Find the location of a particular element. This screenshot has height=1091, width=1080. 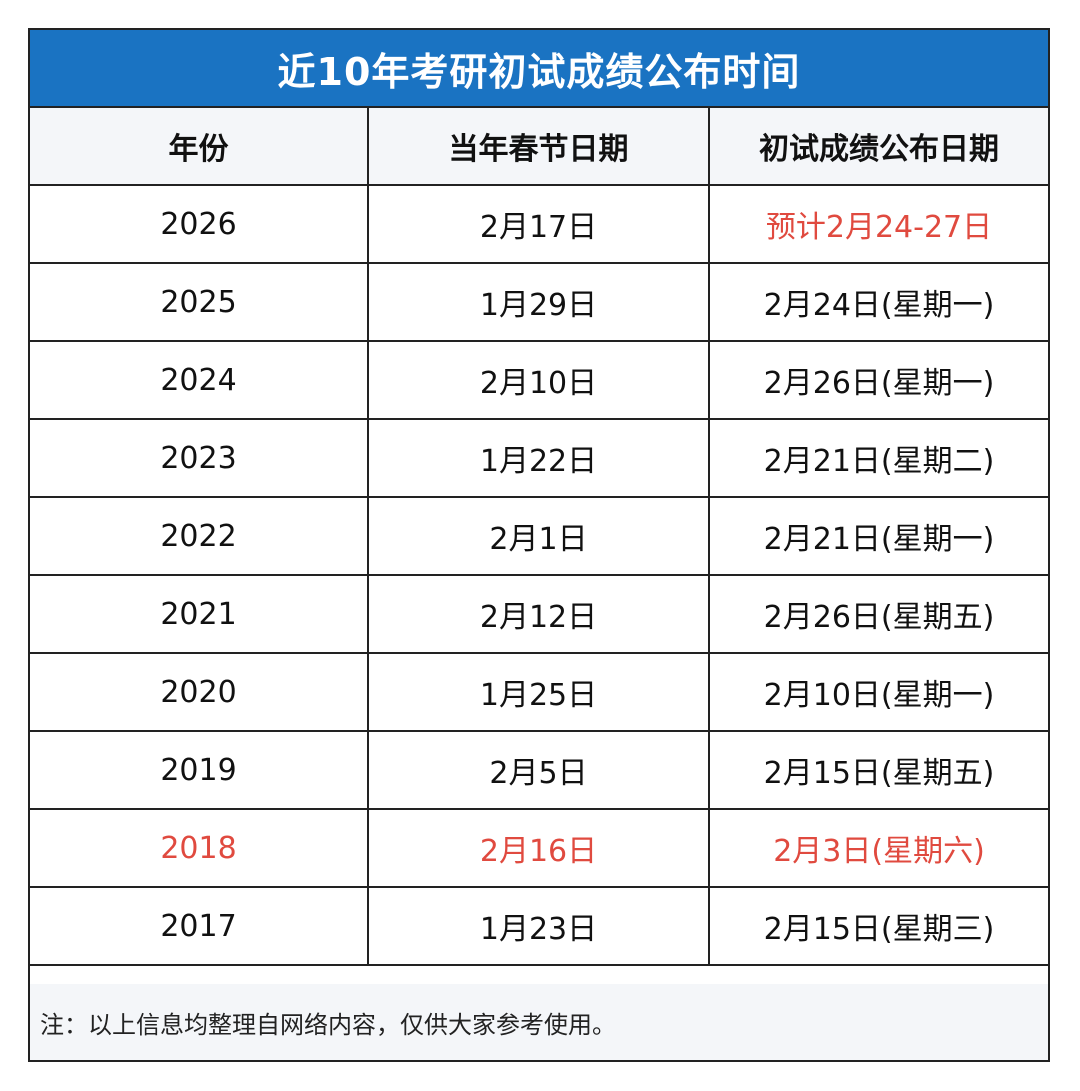

year-cell: 2023 is located at coordinates (199, 458).